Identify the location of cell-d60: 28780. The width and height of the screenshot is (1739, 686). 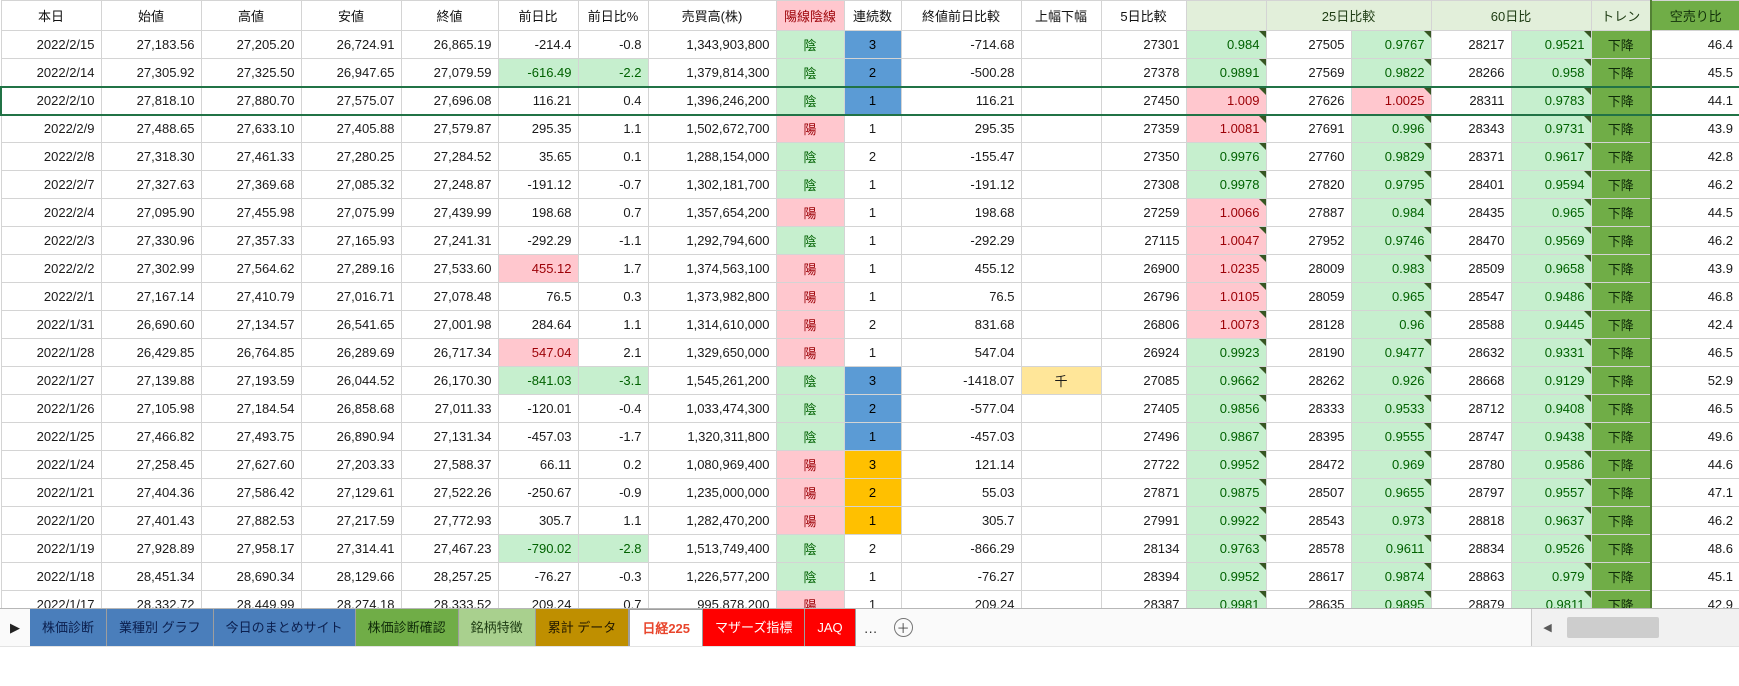
(1471, 464).